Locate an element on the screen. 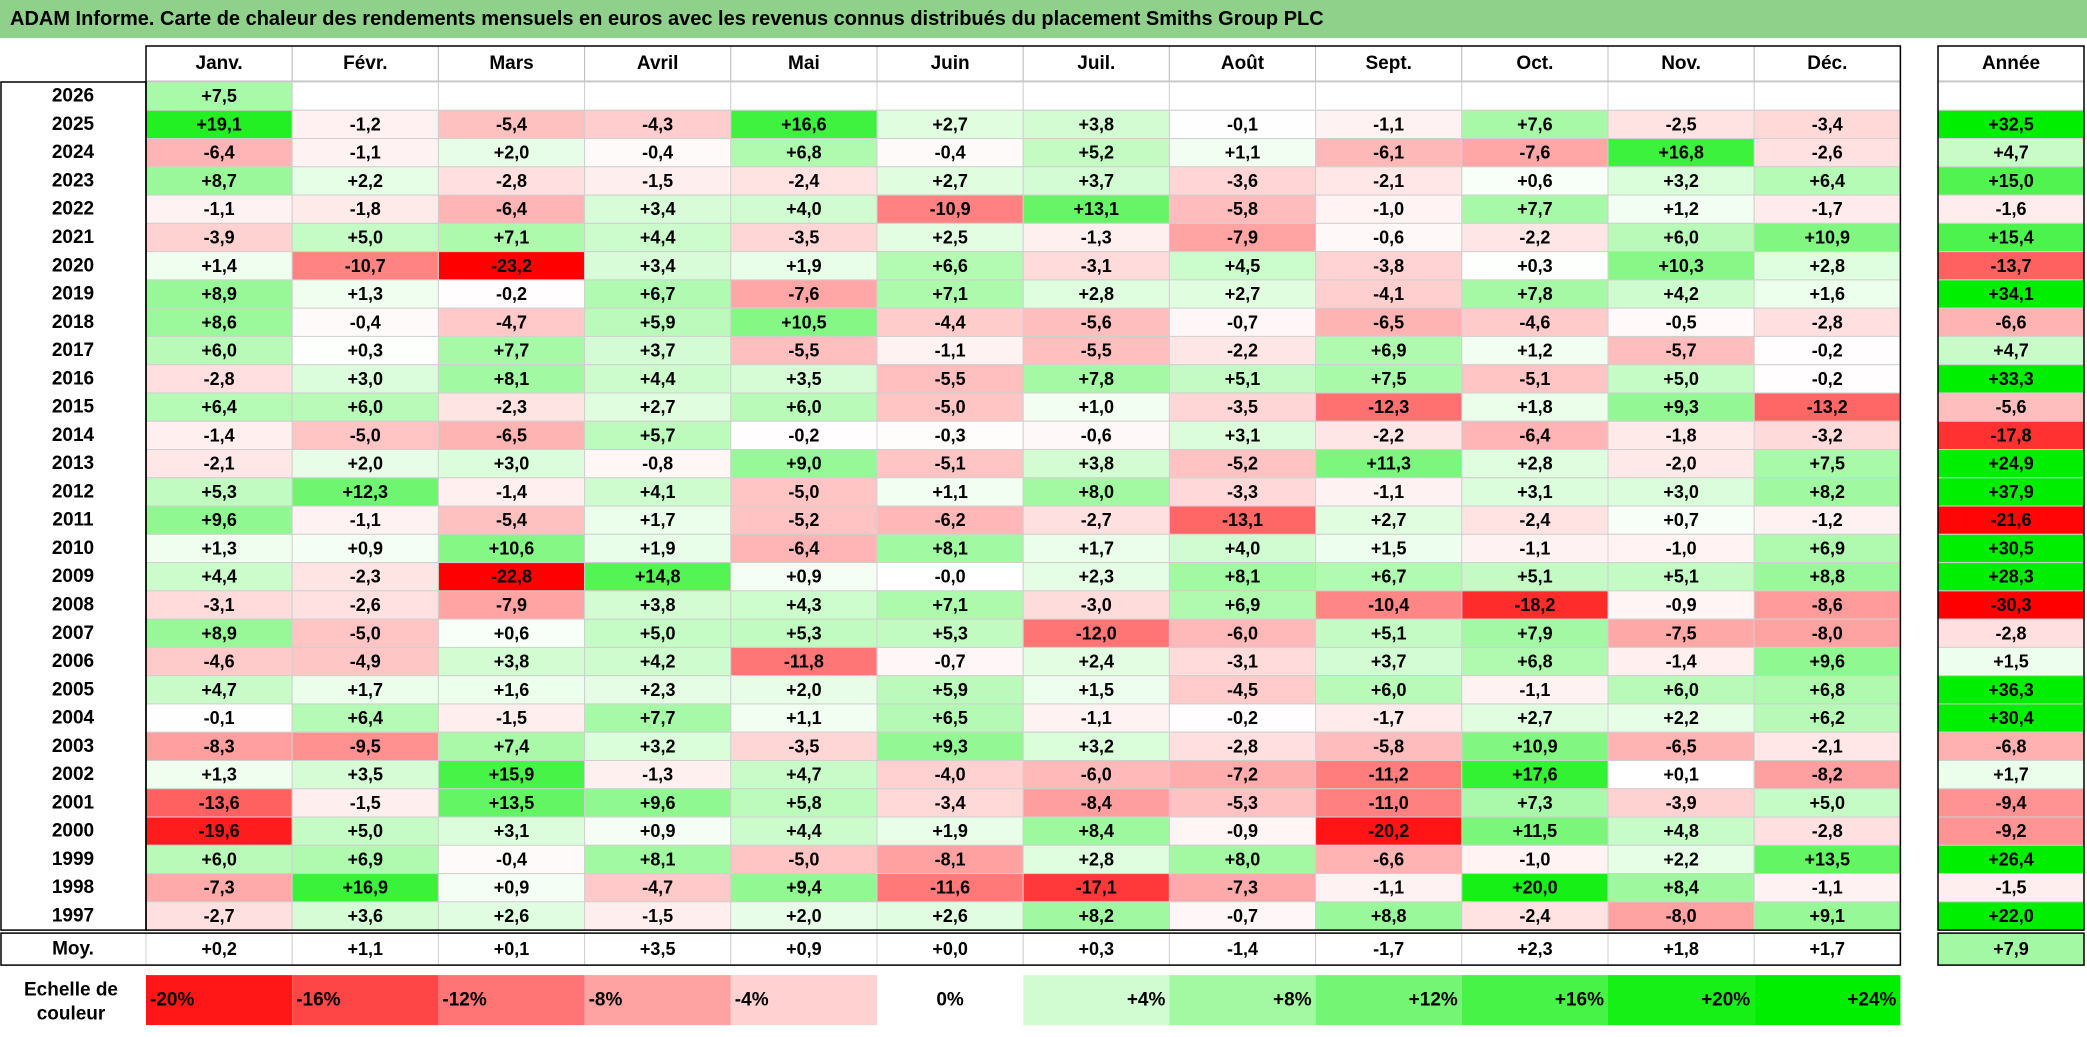 Image resolution: width=2087 pixels, height=1037 pixels. heatmap-cell-value: +1,1 is located at coordinates (1243, 153).